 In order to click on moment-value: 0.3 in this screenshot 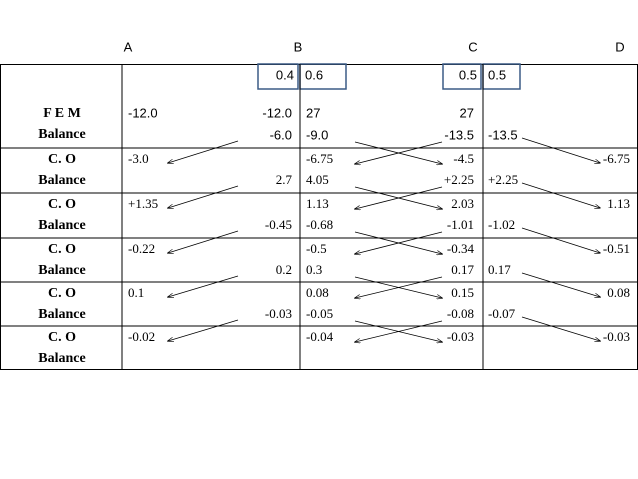, I will do `click(314, 269)`.